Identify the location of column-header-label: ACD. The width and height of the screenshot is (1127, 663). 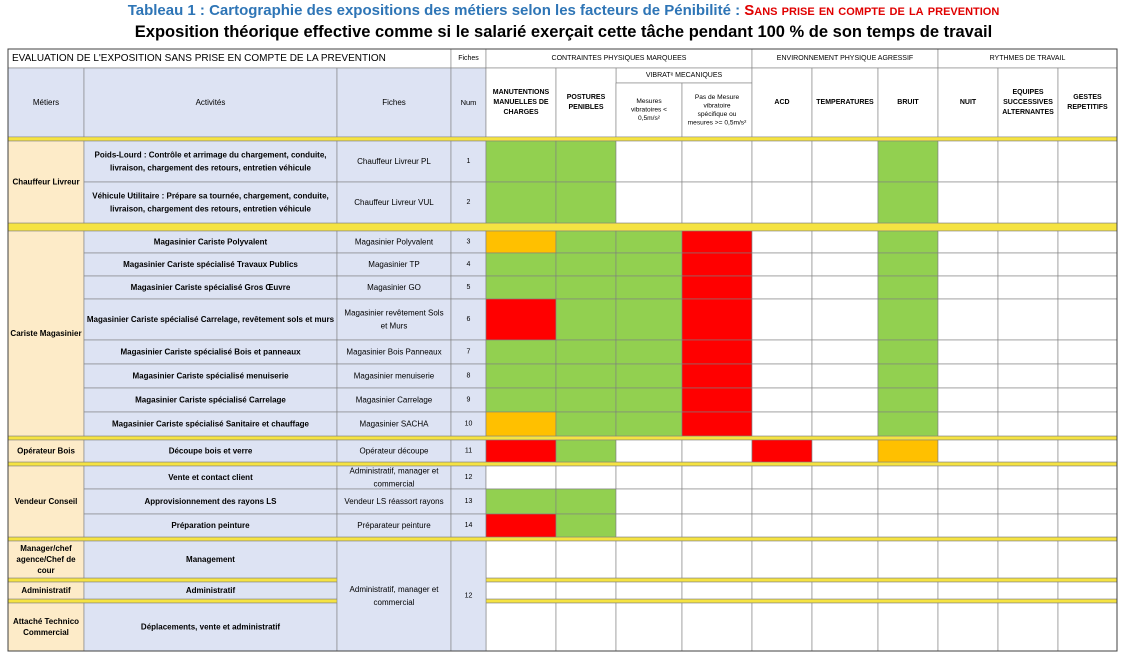
(781, 102).